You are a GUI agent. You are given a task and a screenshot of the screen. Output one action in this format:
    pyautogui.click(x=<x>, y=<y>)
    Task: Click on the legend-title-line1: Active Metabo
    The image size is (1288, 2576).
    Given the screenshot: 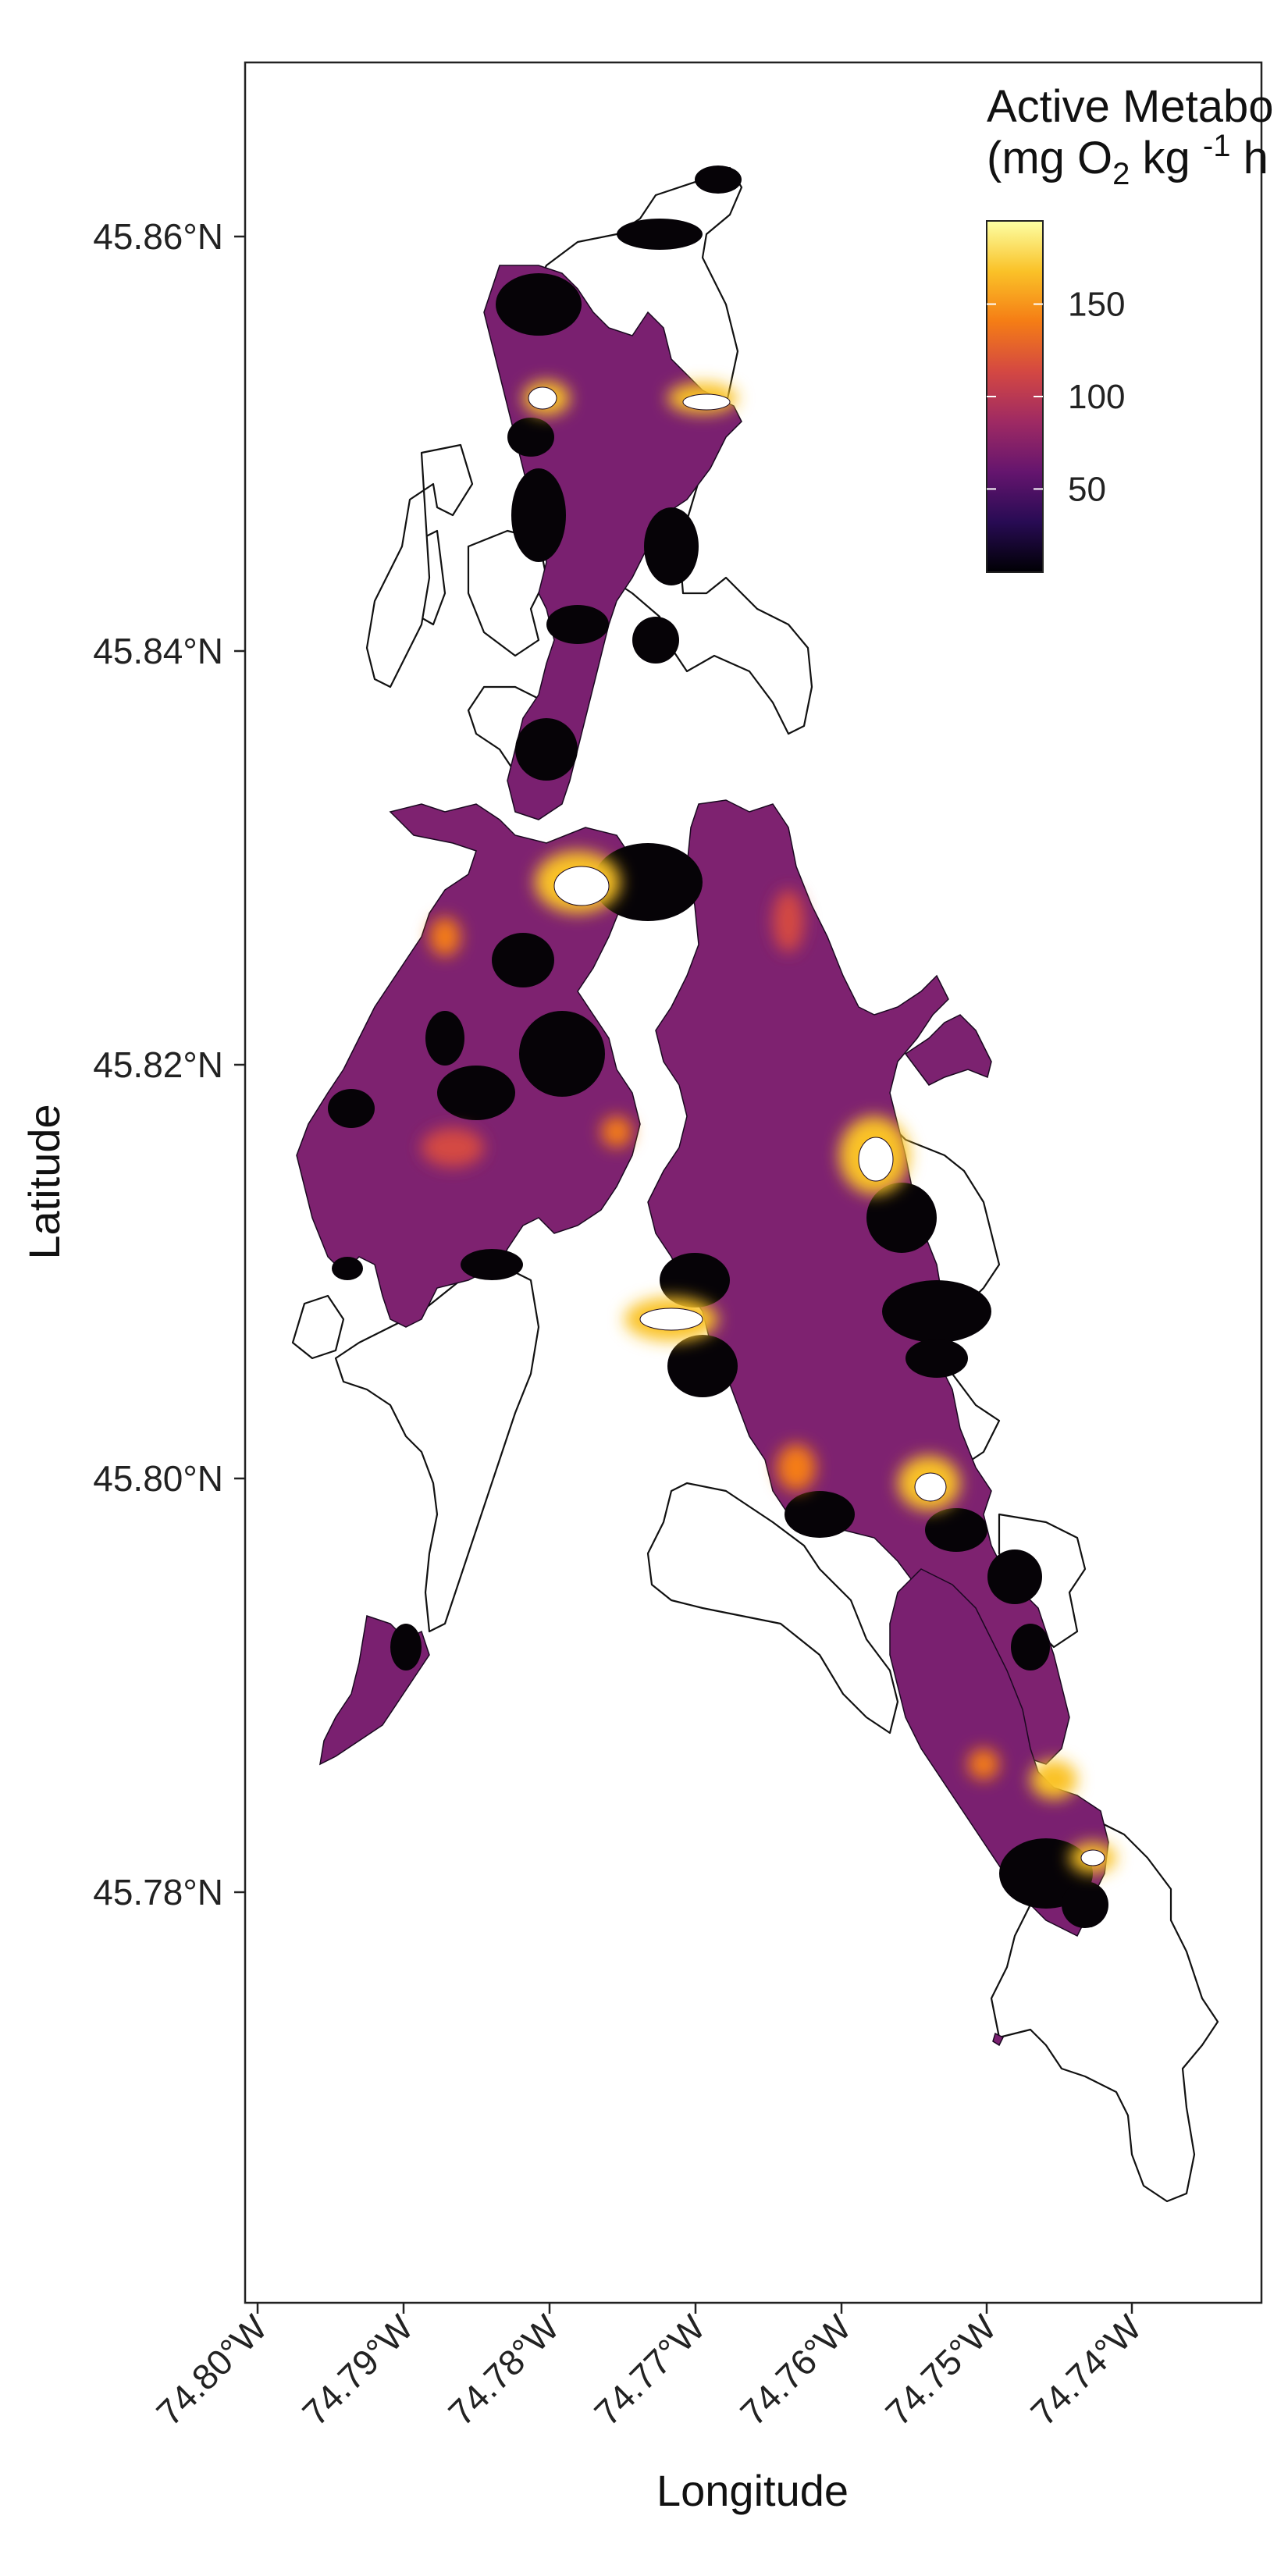 What is the action you would take?
    pyautogui.click(x=1130, y=106)
    